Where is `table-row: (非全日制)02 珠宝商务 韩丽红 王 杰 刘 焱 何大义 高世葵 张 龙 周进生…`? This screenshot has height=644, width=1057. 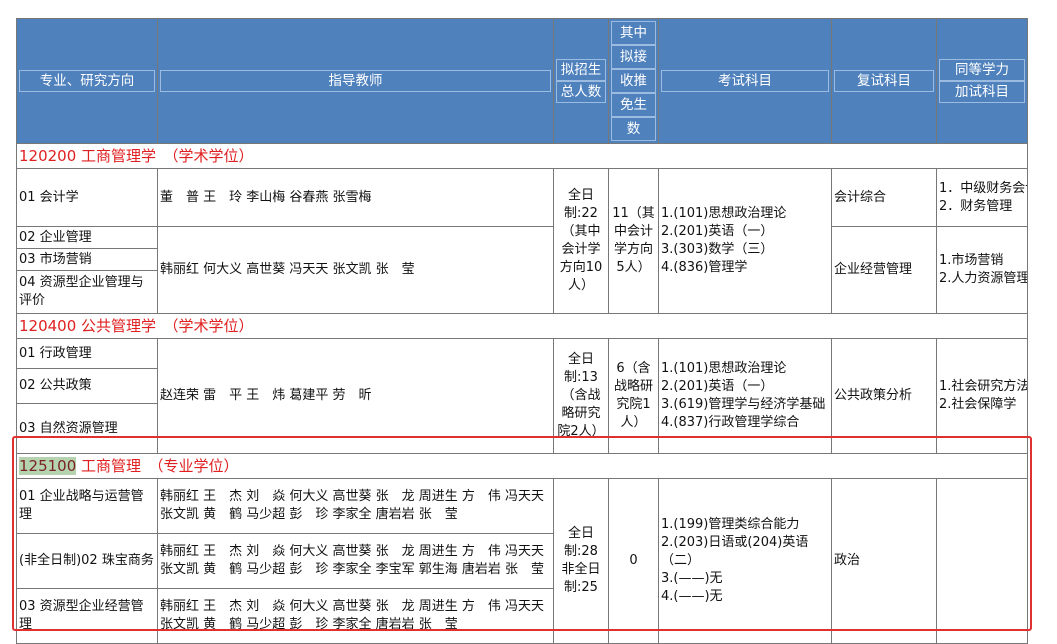 table-row: (非全日制)02 珠宝商务 韩丽红 王 杰 刘 焱 何大义 高世葵 张 龙 周进生… is located at coordinates (522, 561).